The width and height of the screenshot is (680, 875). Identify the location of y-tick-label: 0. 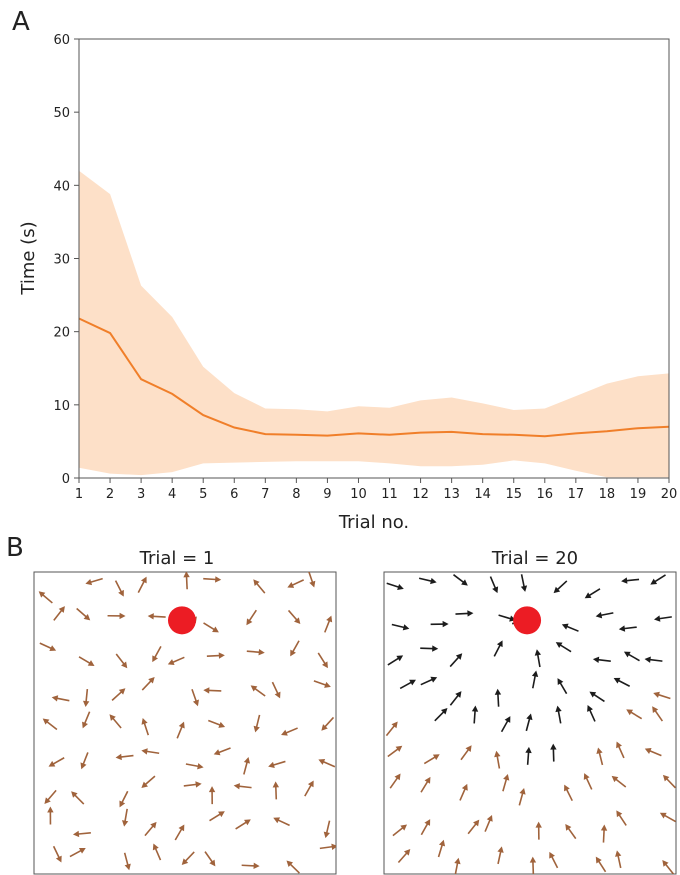
(66, 479).